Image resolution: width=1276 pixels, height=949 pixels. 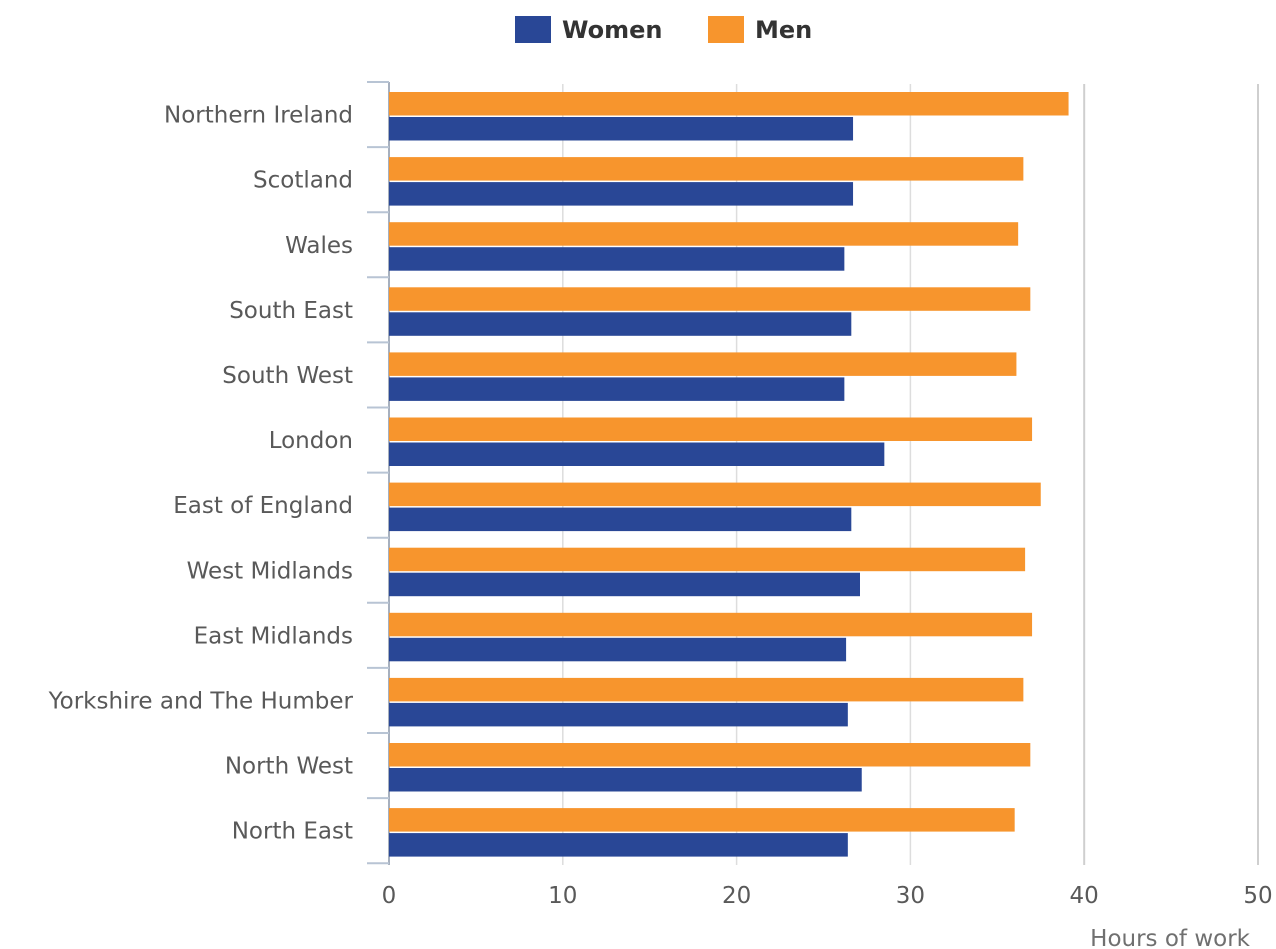 I want to click on x-tick-label-40: 40, so click(x=1084, y=896).